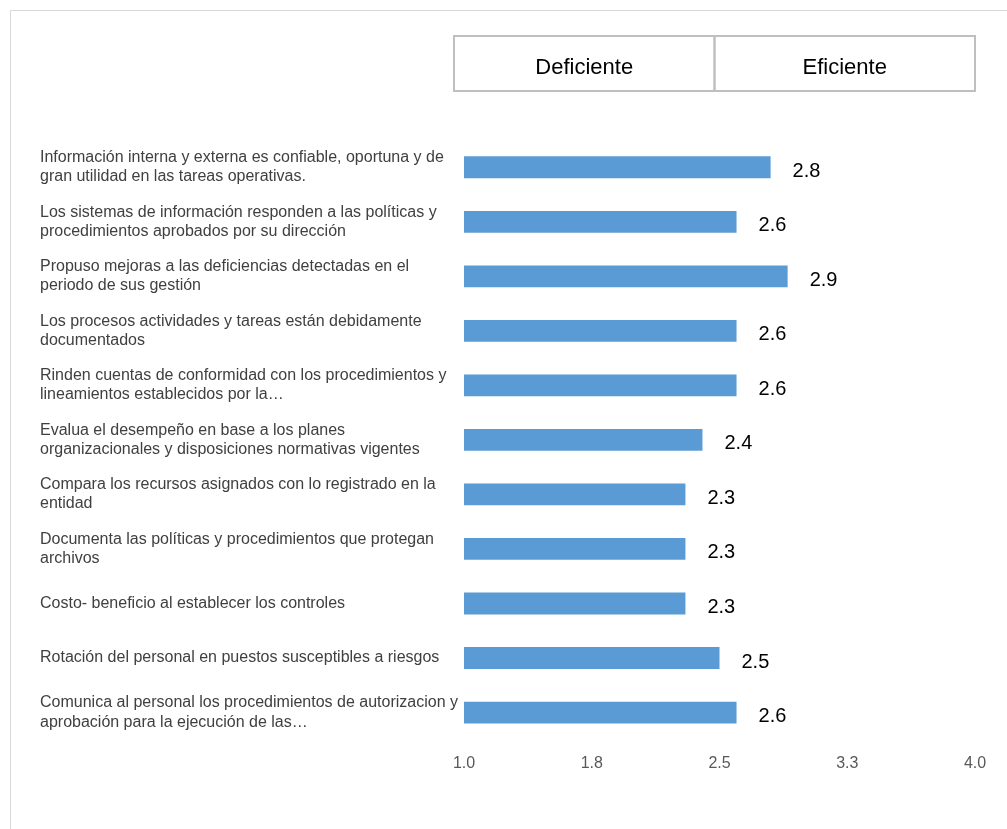 The width and height of the screenshot is (1007, 829). What do you see at coordinates (231, 329) in the screenshot?
I see `y-tick-label: Los procesos actividades y tareas están debidamente documentados` at bounding box center [231, 329].